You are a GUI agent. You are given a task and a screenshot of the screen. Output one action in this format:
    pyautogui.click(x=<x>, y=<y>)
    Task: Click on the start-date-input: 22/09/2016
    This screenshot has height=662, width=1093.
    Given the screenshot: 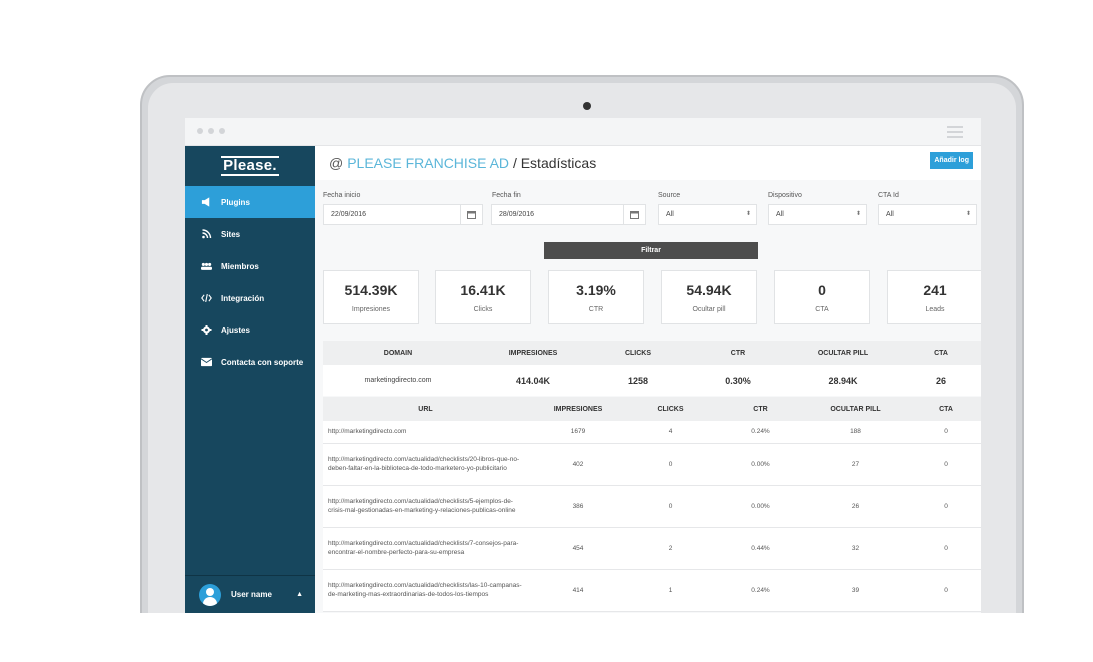 What is the action you would take?
    pyautogui.click(x=403, y=214)
    